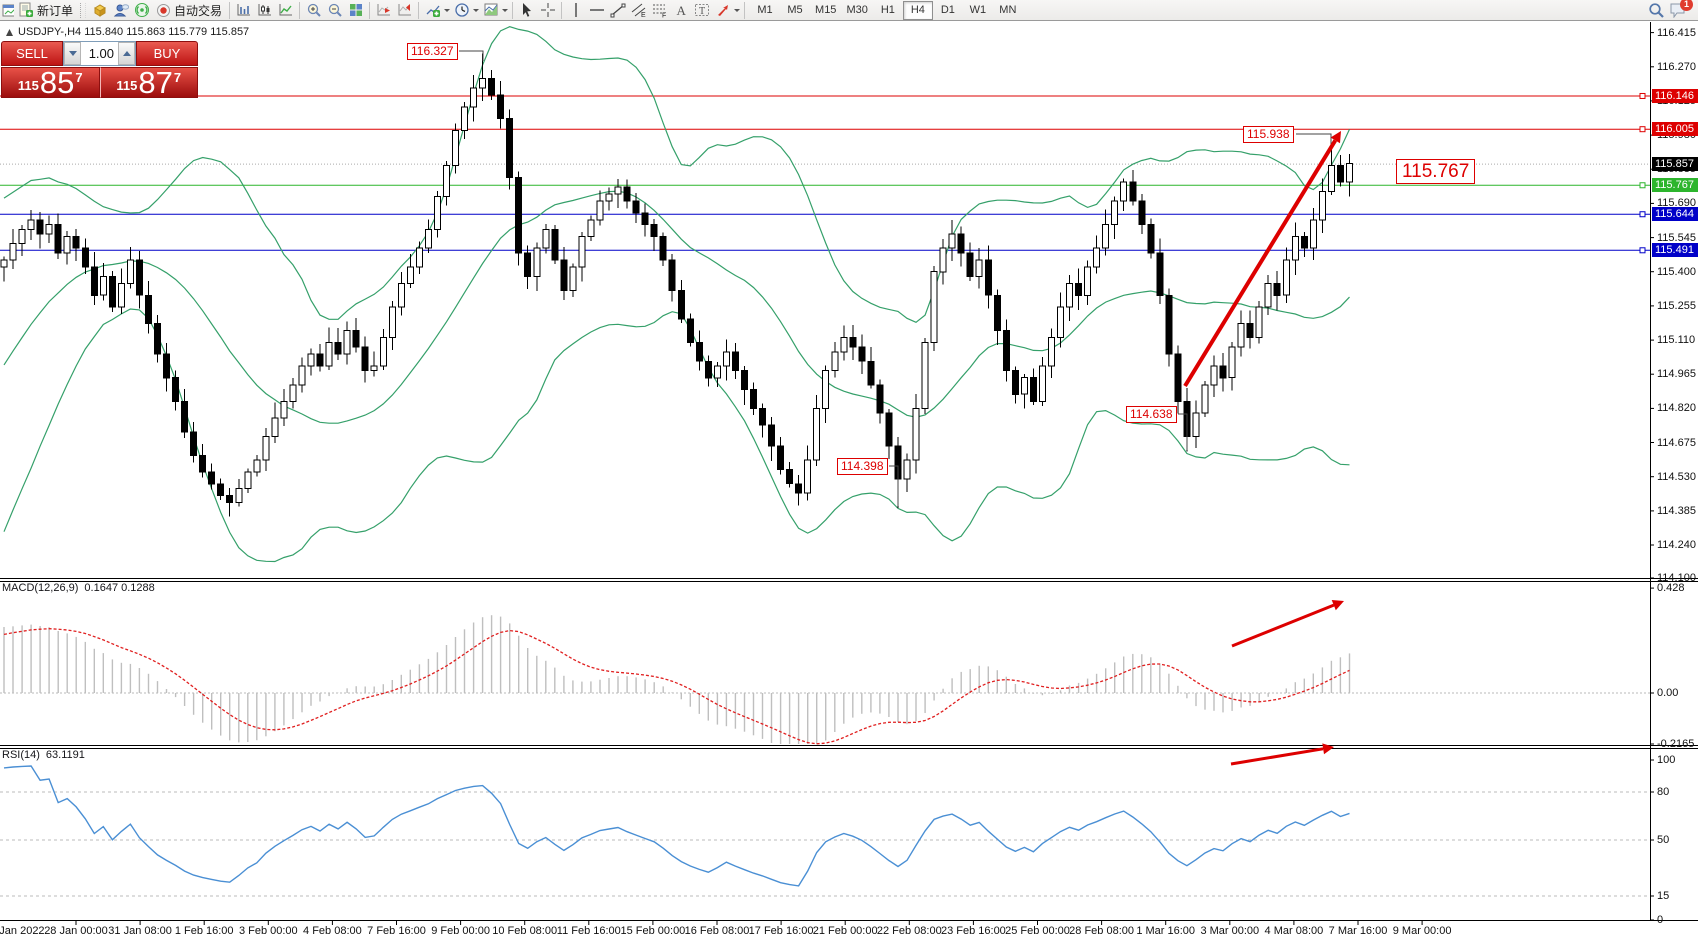 The width and height of the screenshot is (1698, 941). What do you see at coordinates (22, 931) in the screenshot?
I see `time-axis-year-label: 26 Jan 2022` at bounding box center [22, 931].